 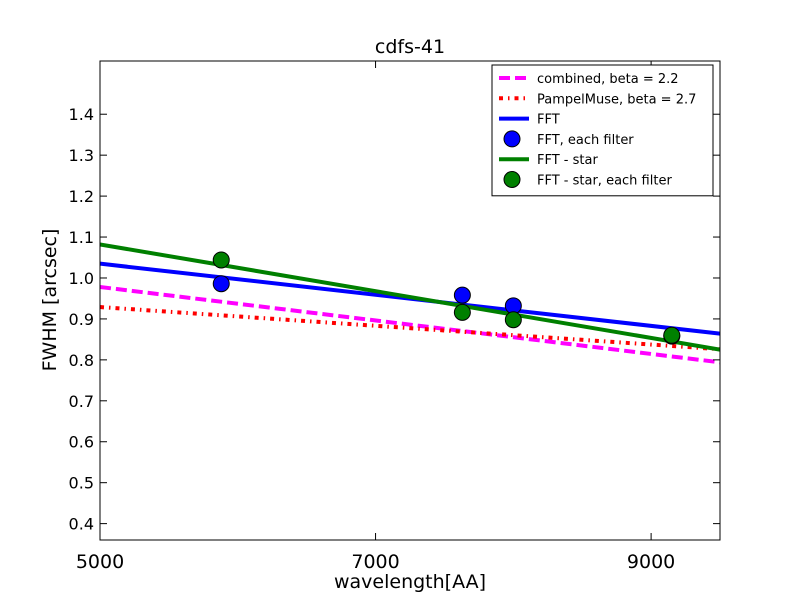 What do you see at coordinates (81, 442) in the screenshot?
I see `y-tick-label: 0.6` at bounding box center [81, 442].